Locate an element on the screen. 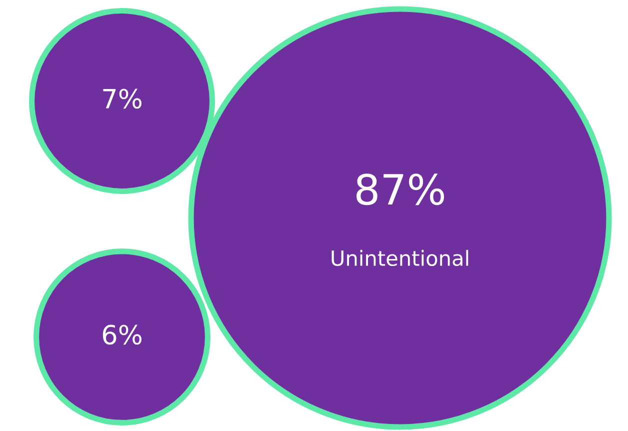 The height and width of the screenshot is (431, 628). category-label: Unintentional is located at coordinates (400, 258).